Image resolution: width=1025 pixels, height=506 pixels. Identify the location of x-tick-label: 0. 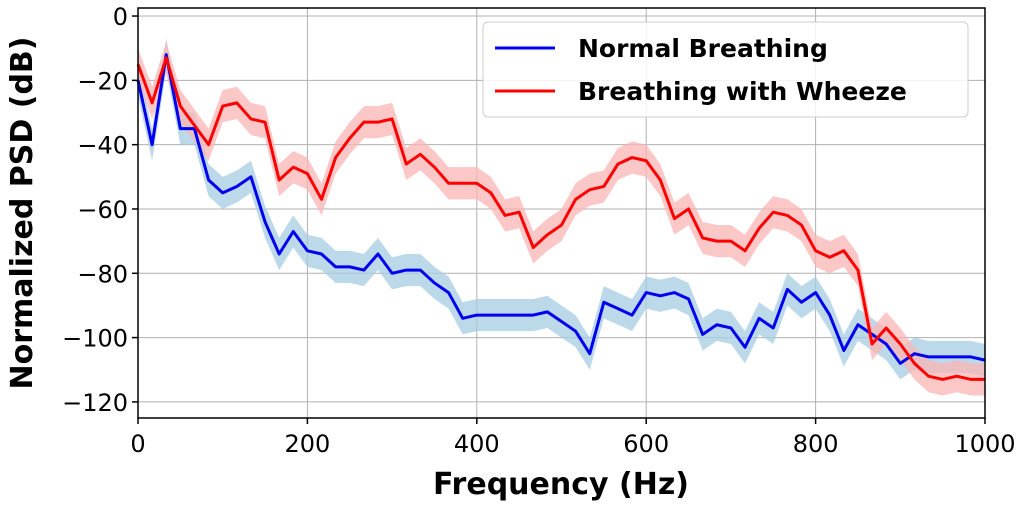
(137, 444).